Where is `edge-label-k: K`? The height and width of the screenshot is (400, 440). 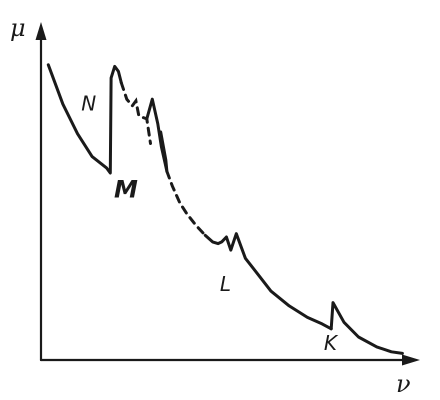 edge-label-k: K is located at coordinates (331, 343).